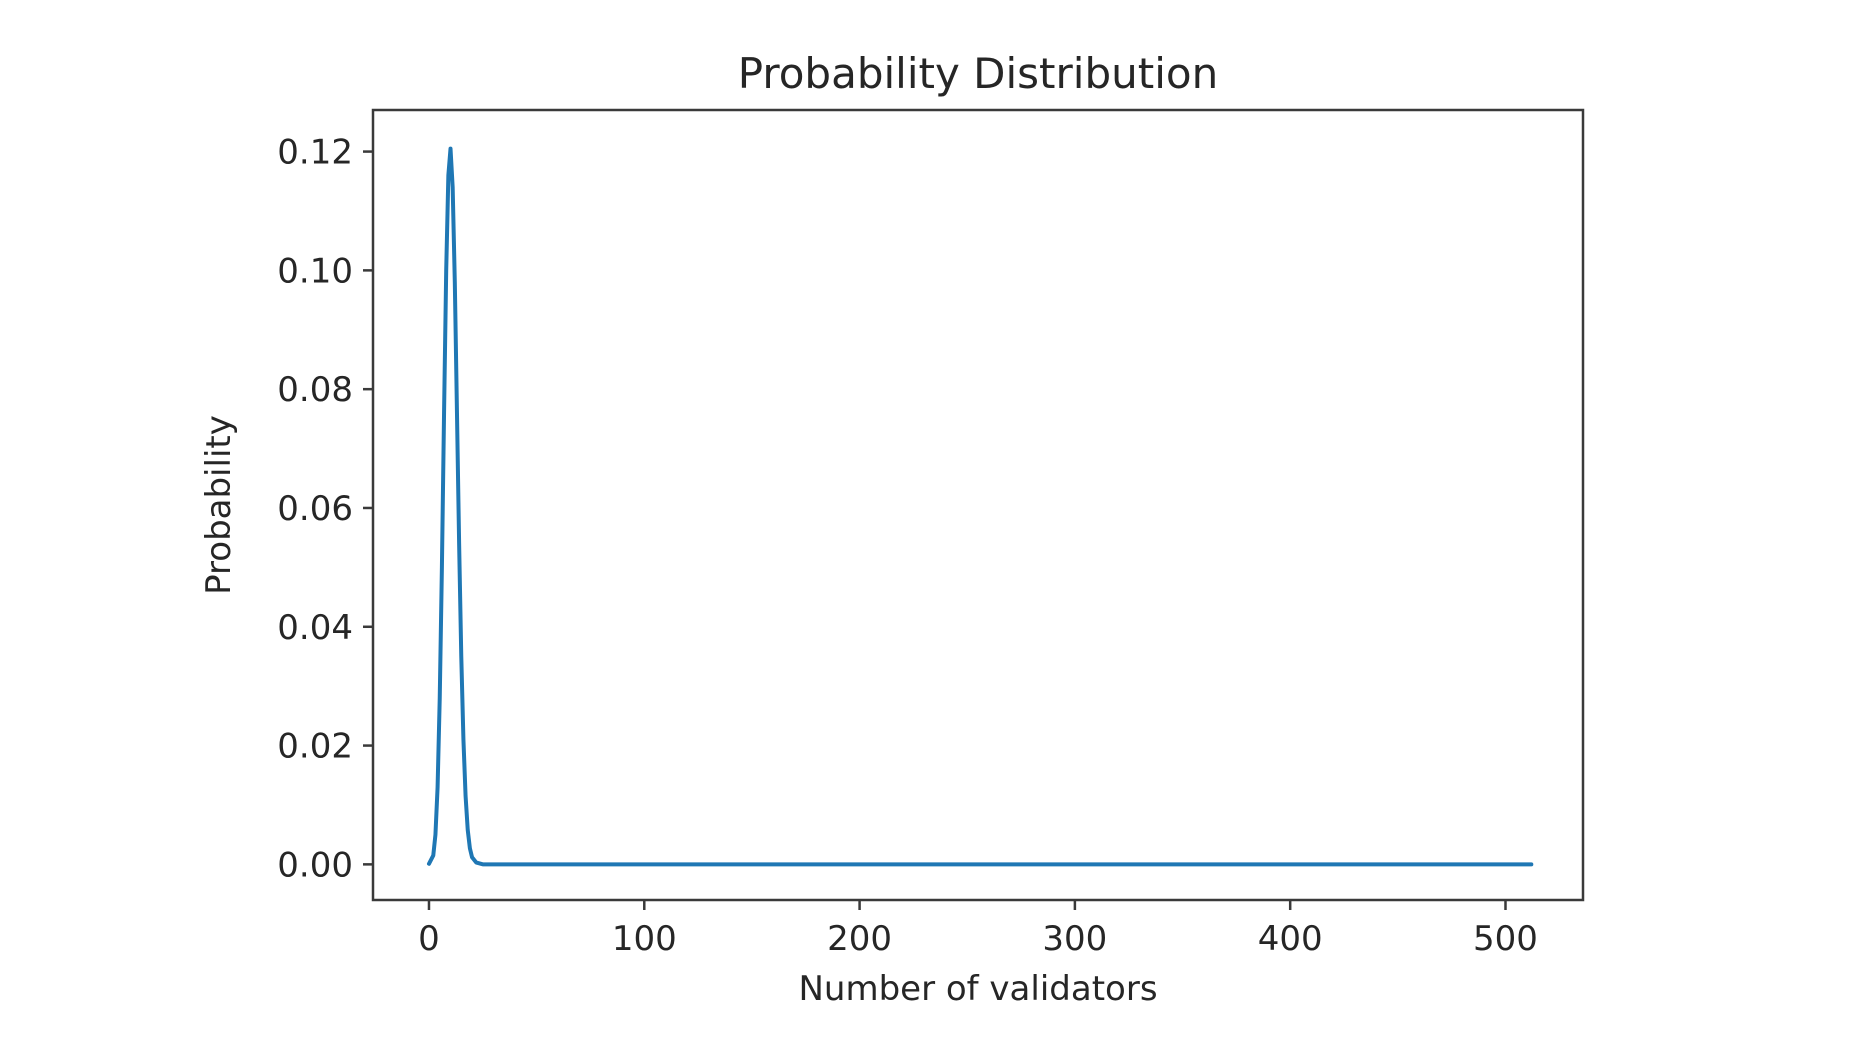  I want to click on x-tick-label: 400, so click(1290, 939).